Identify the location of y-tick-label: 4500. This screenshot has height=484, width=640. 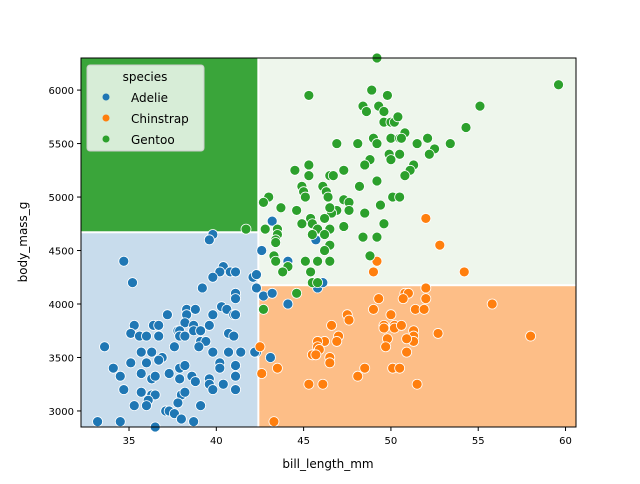
(61, 252).